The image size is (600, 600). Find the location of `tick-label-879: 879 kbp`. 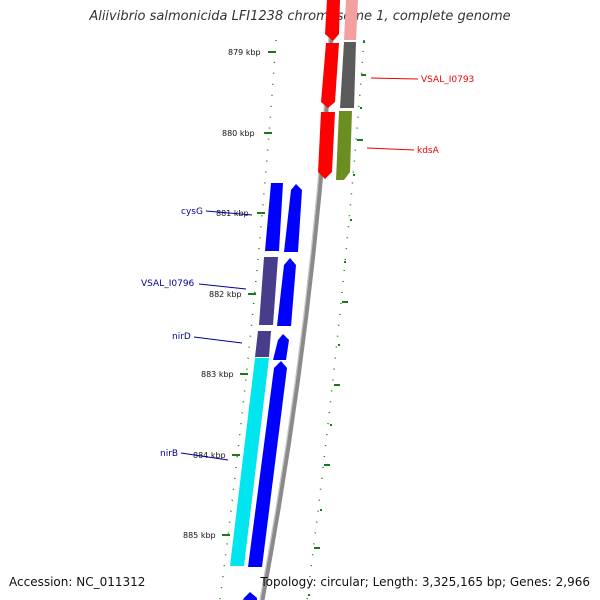

tick-label-879: 879 kbp is located at coordinates (244, 52).